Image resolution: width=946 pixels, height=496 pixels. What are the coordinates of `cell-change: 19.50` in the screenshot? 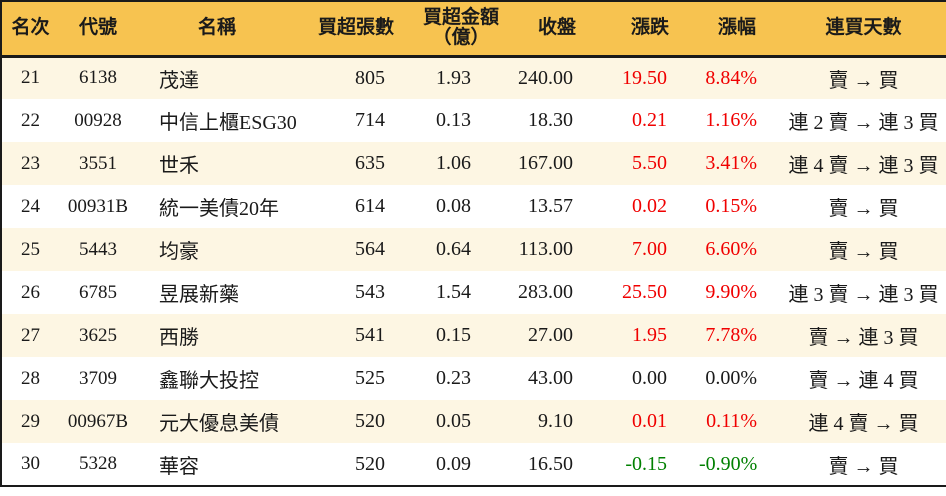 It's located at (644, 77).